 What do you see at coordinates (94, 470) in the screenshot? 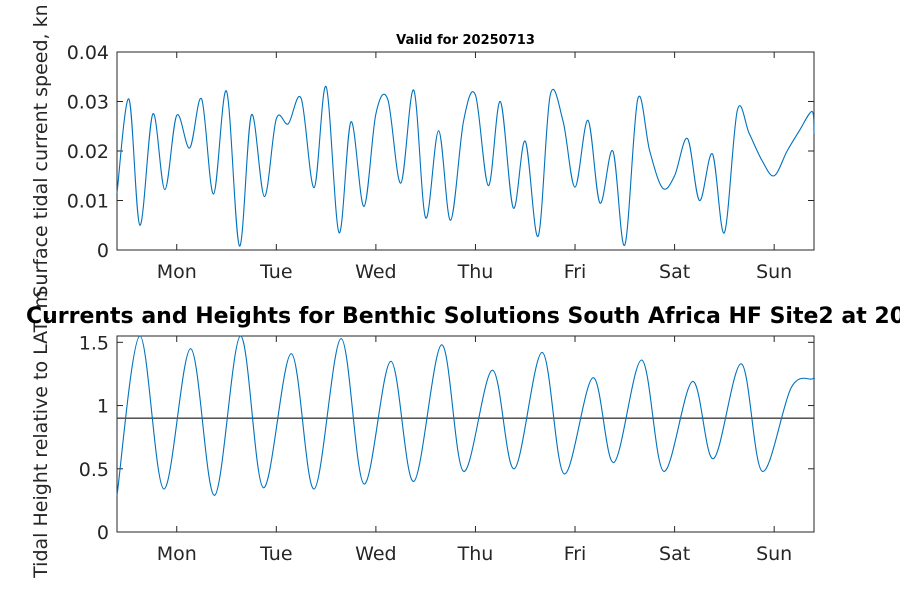
I see `y-tick-label: 0.5` at bounding box center [94, 470].